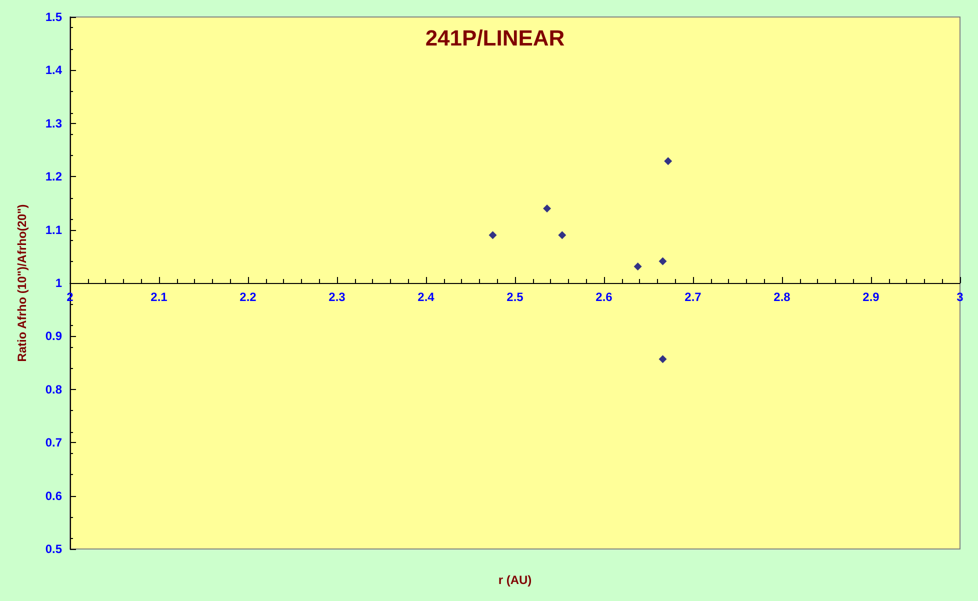 The image size is (978, 601). Describe the element at coordinates (53, 443) in the screenshot. I see `y-tick-label: 0.7` at that location.